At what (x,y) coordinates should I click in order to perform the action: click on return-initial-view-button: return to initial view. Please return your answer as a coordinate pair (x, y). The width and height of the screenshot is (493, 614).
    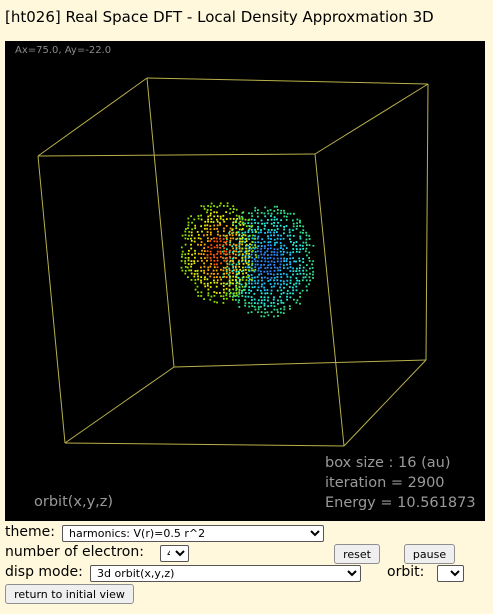
    Looking at the image, I should click on (69, 594).